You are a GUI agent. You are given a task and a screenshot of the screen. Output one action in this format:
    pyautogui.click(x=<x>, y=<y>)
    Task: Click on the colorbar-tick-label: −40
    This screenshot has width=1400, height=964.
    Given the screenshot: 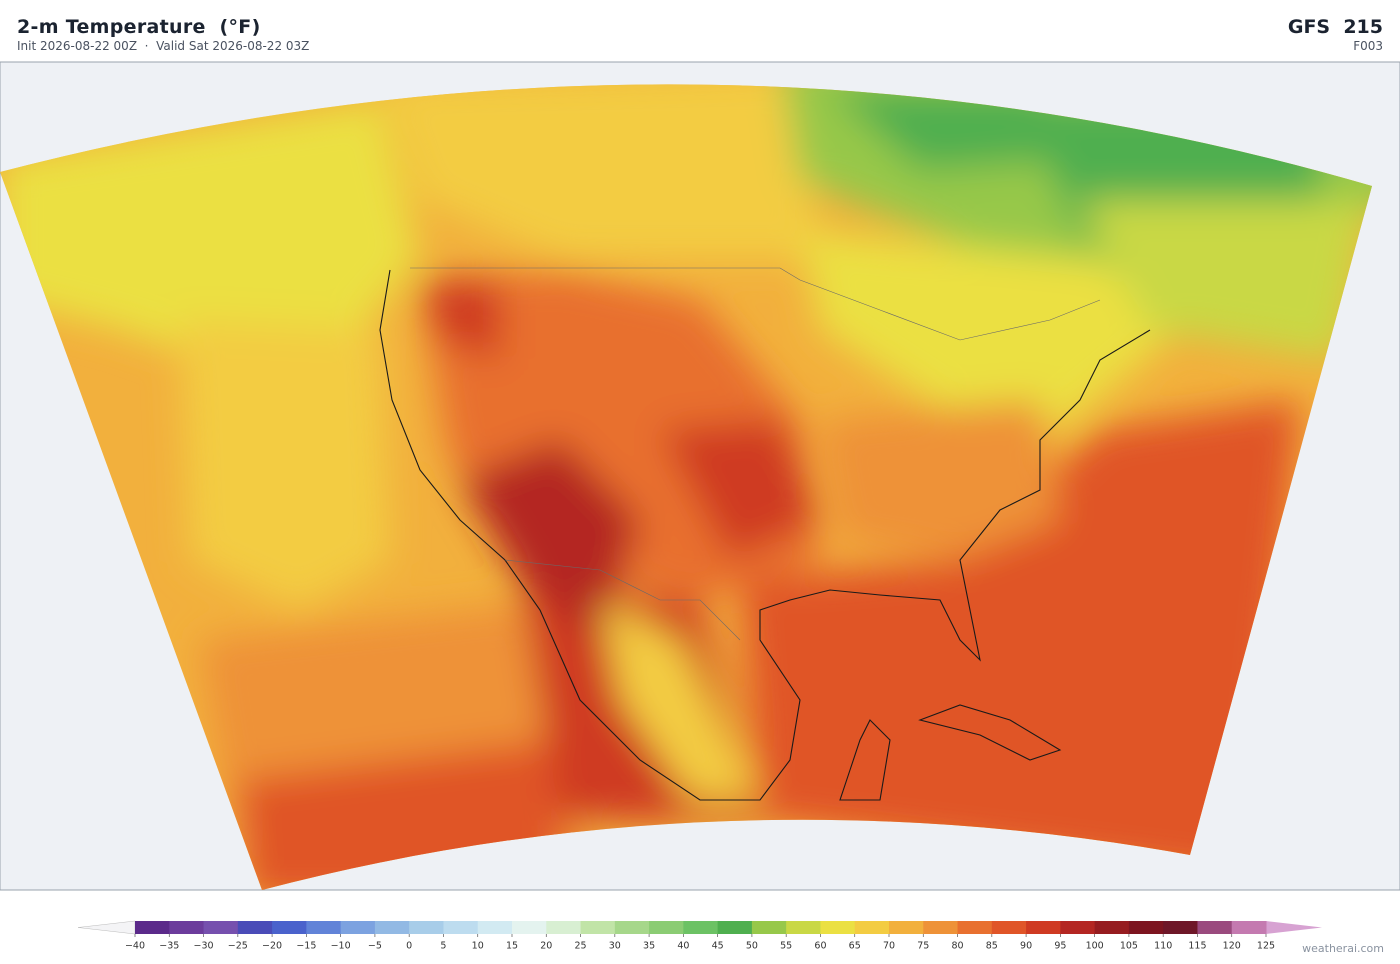 What is the action you would take?
    pyautogui.click(x=135, y=946)
    